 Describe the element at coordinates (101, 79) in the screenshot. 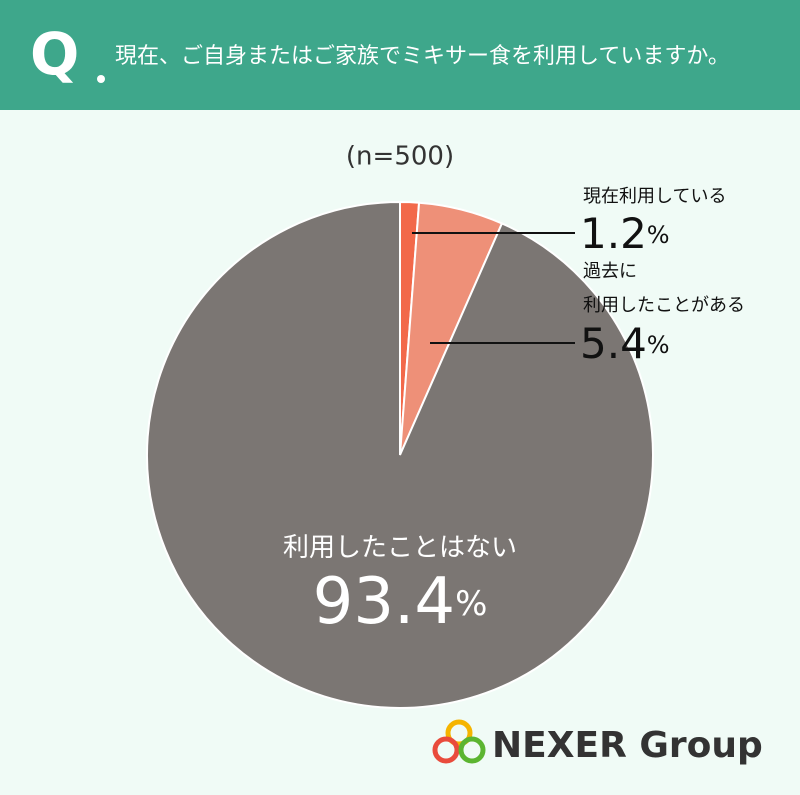

I see `q-dot` at that location.